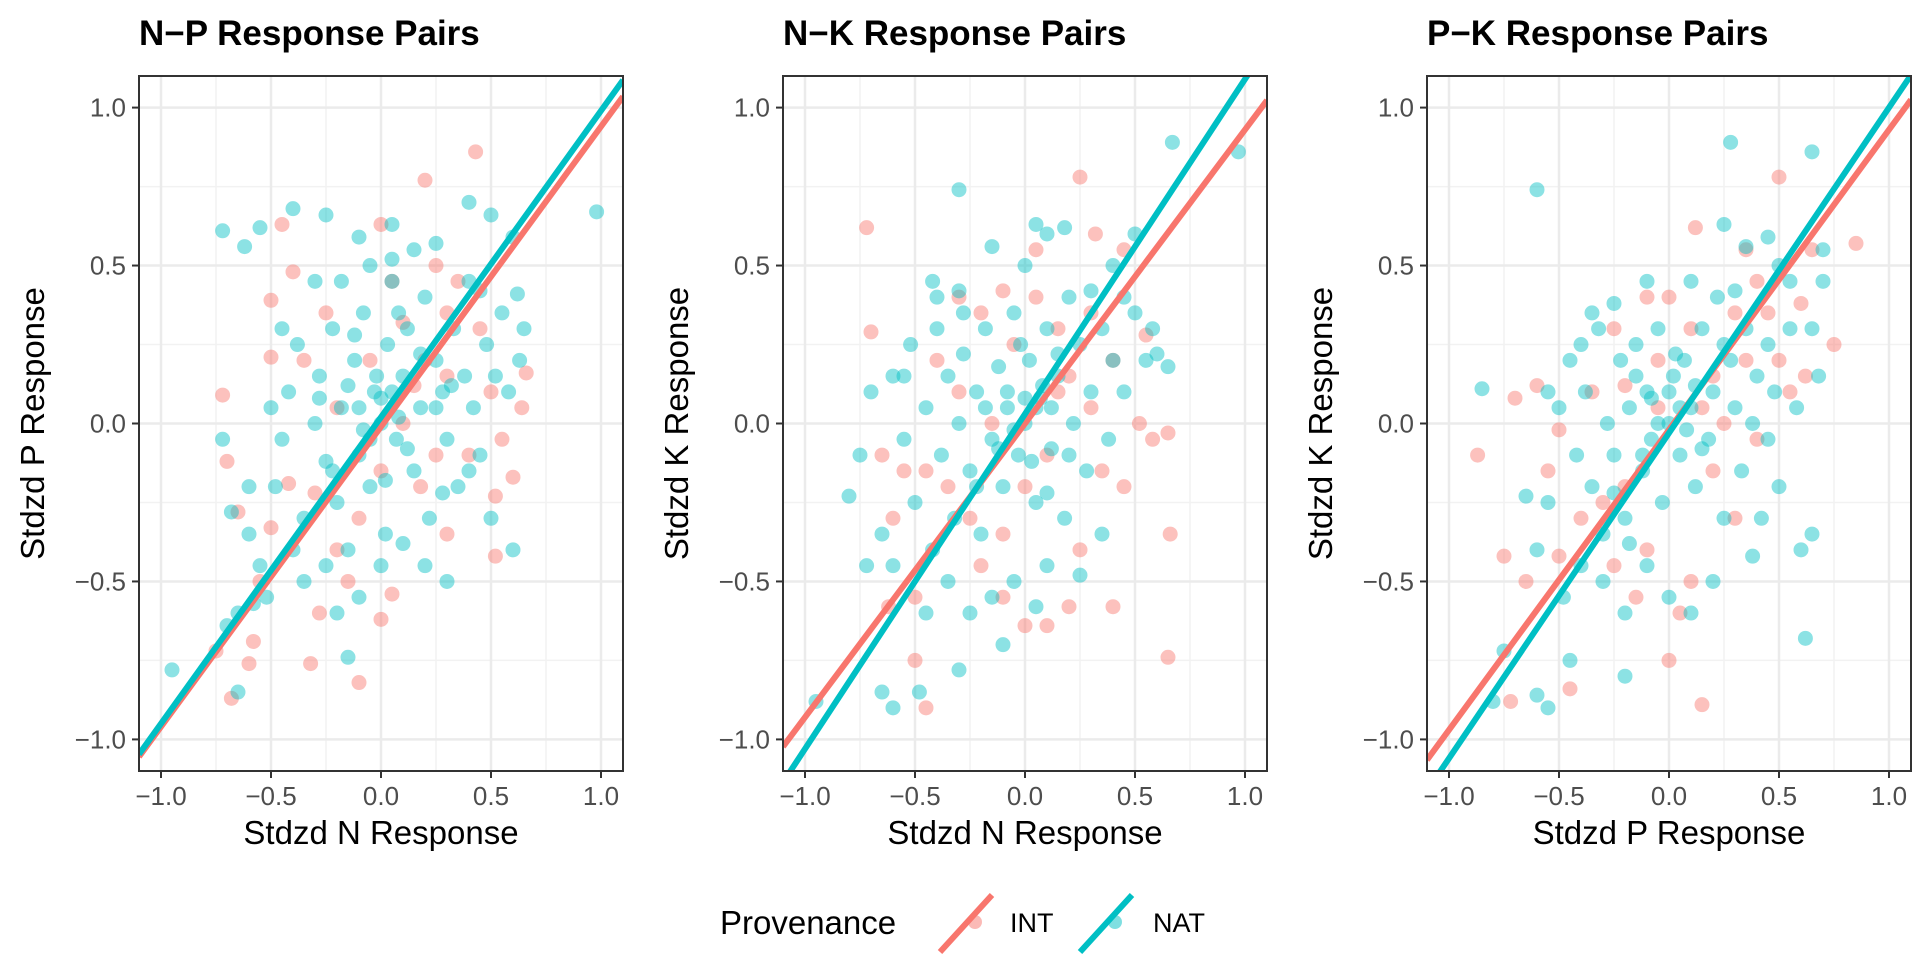 The image size is (1931, 970). I want to click on panel-1-x-tick-label: 1.0, so click(601, 796).